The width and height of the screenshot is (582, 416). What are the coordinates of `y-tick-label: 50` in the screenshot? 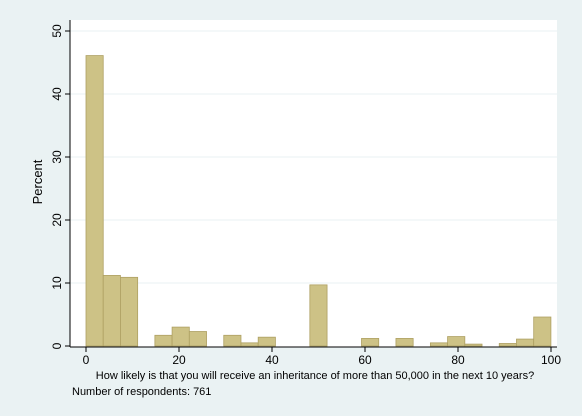 It's located at (57, 31).